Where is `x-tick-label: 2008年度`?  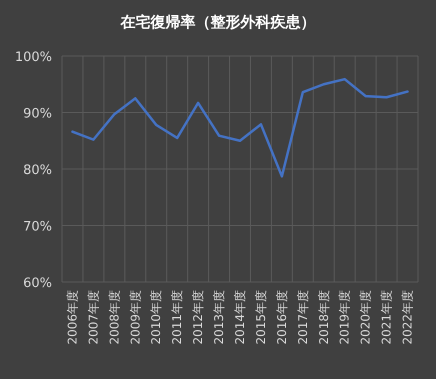
x-tick-label: 2008年度 is located at coordinates (114, 317).